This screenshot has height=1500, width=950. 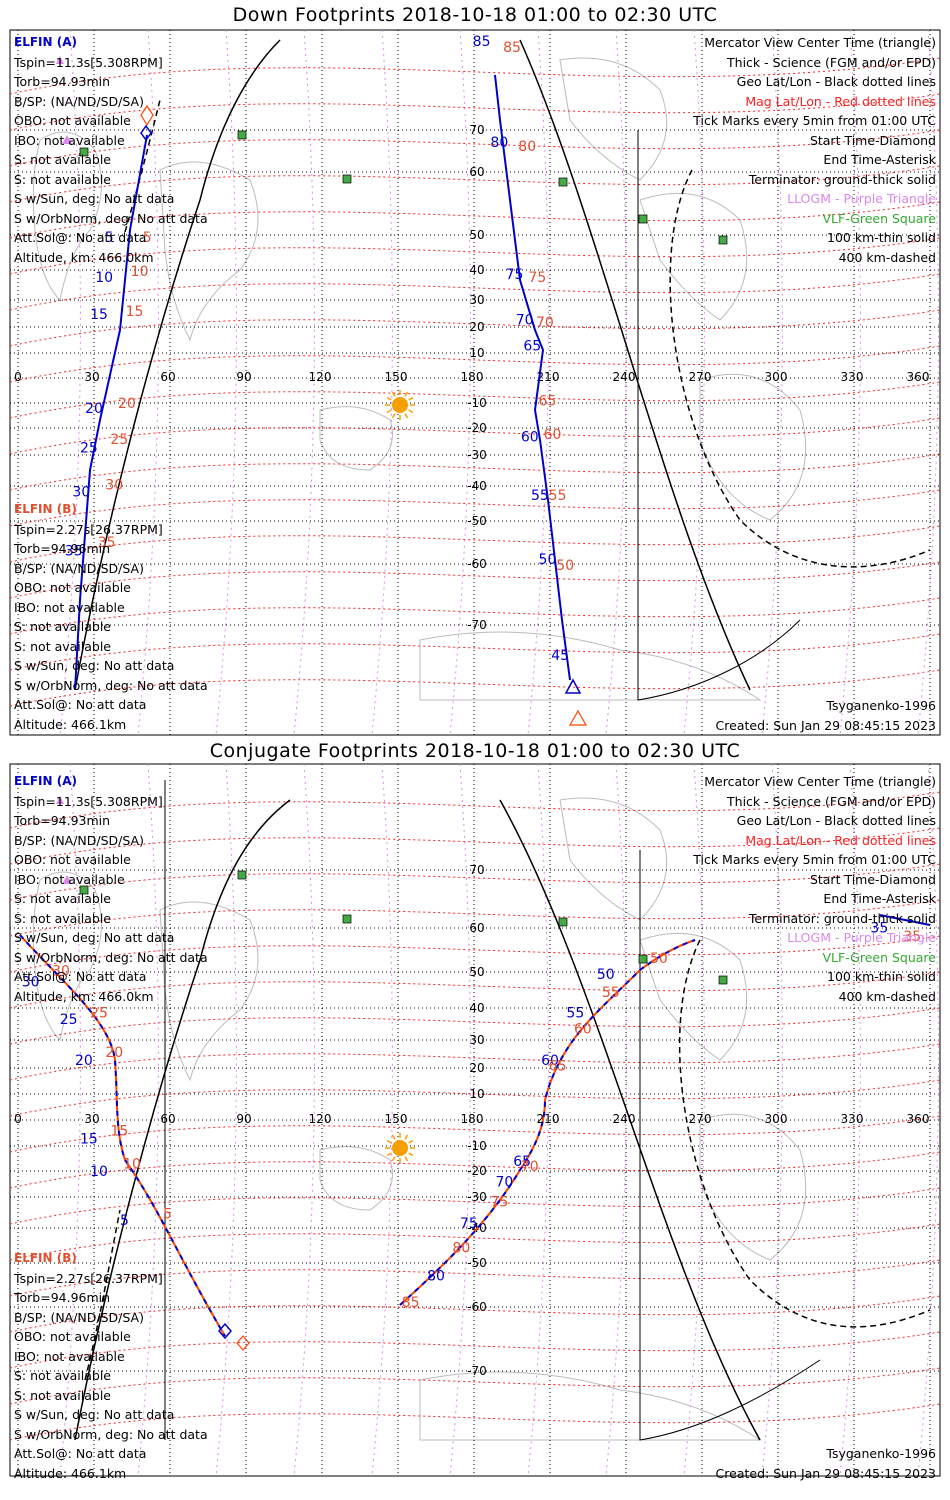 I want to click on x-tick-label: 150, so click(x=396, y=1119).